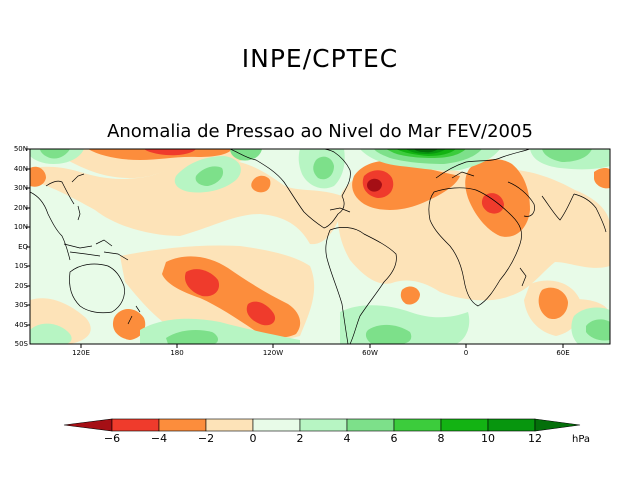 The width and height of the screenshot is (640, 494). What do you see at coordinates (23, 247) in the screenshot?
I see `lat-label-eq: EQ` at bounding box center [23, 247].